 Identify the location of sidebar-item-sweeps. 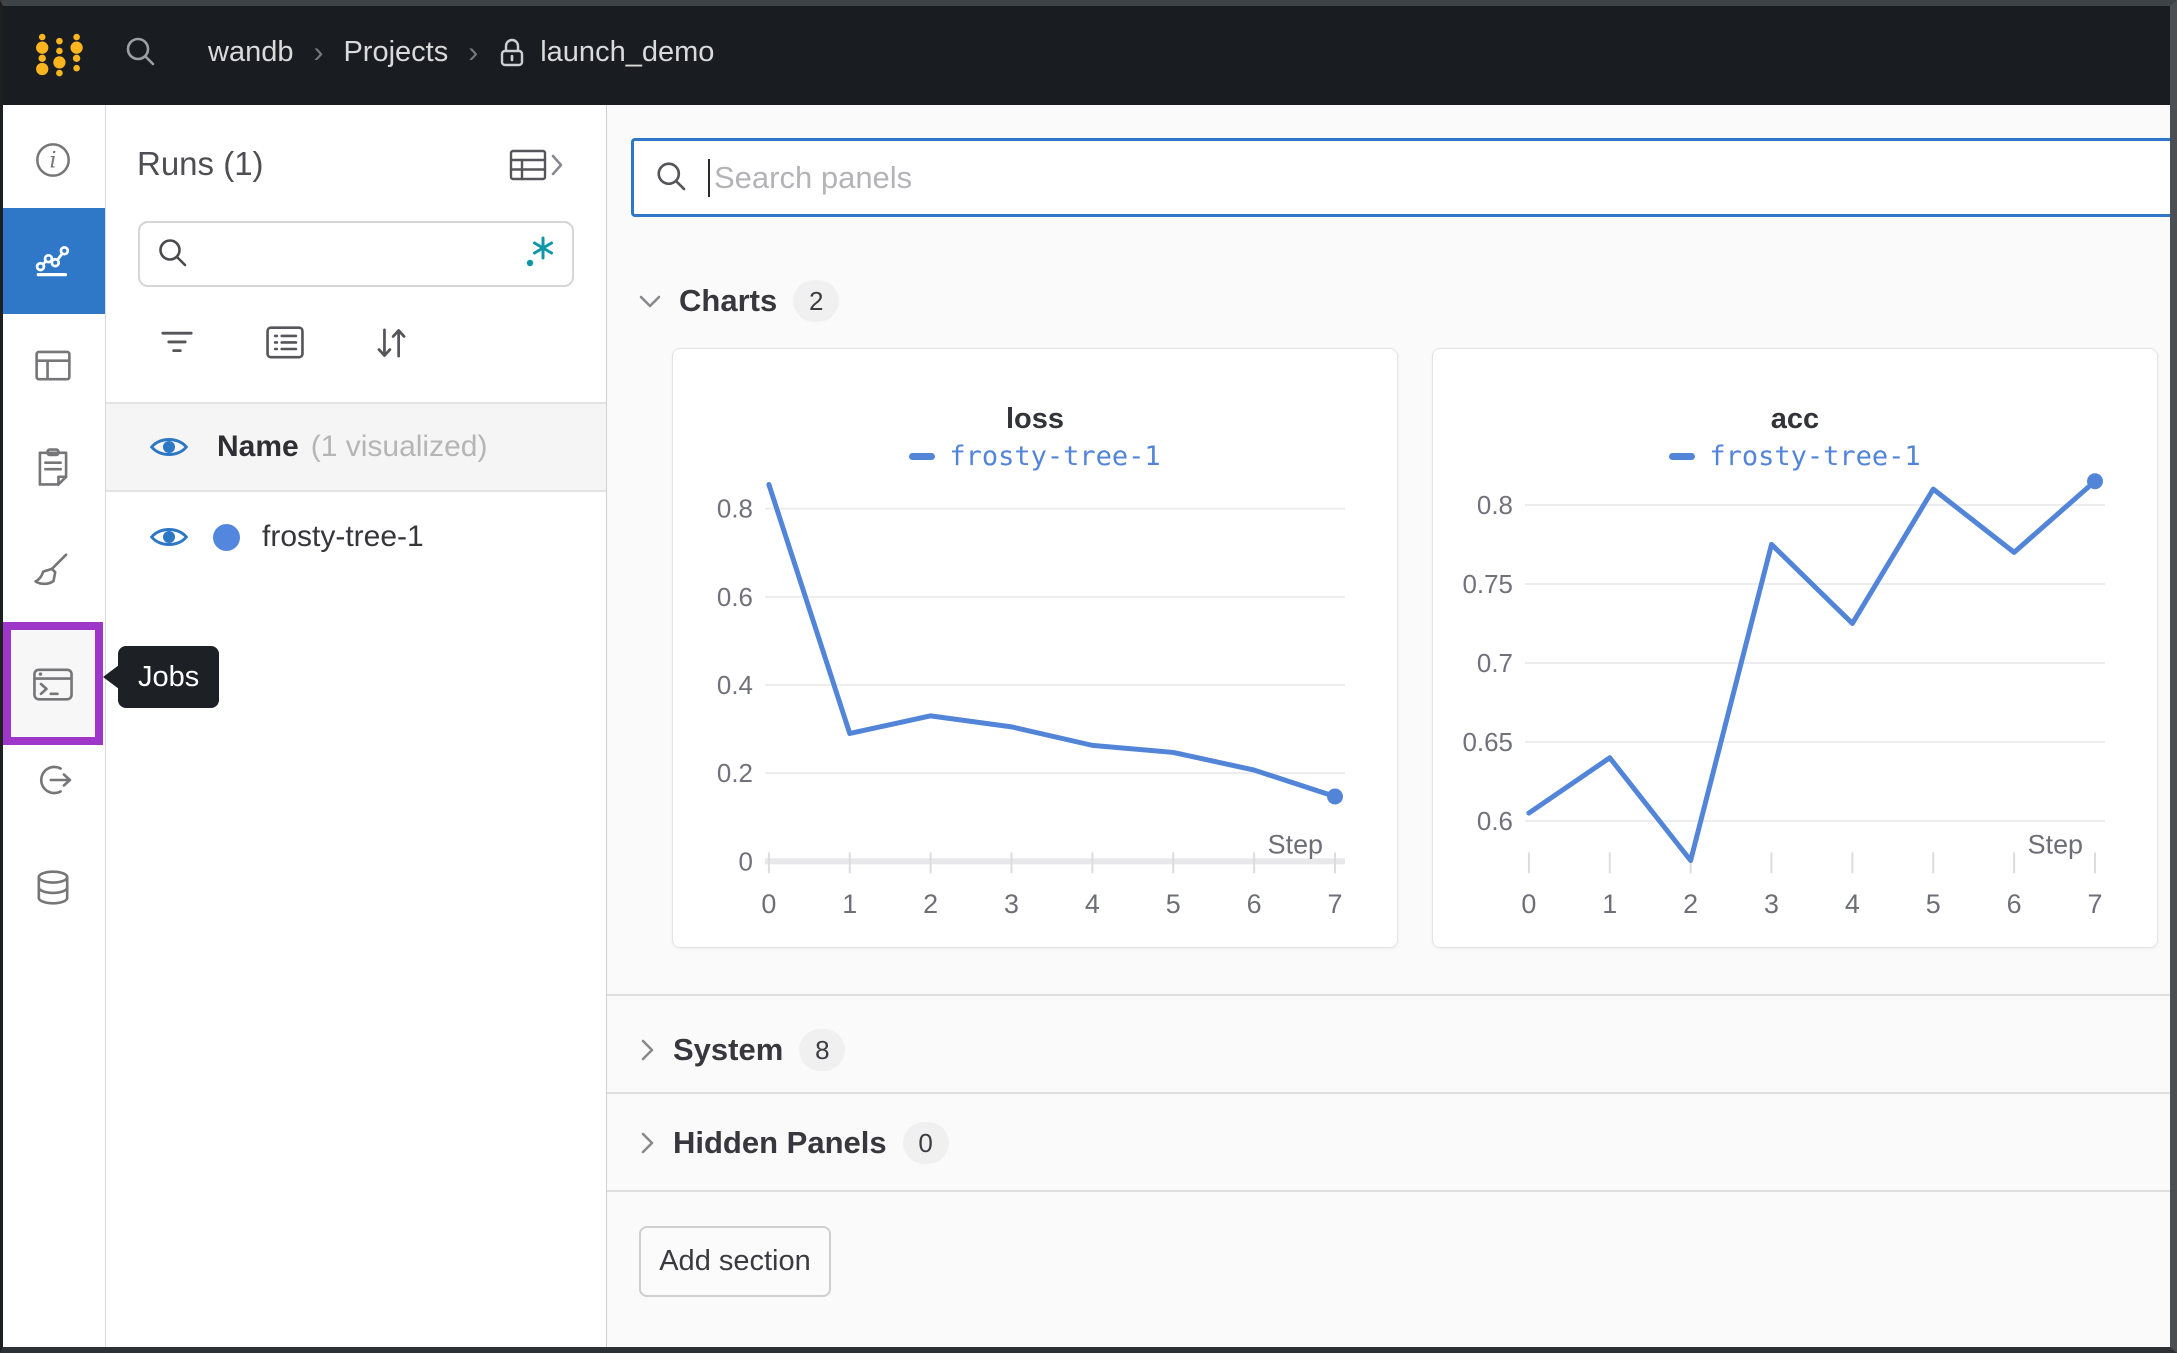
(52, 570).